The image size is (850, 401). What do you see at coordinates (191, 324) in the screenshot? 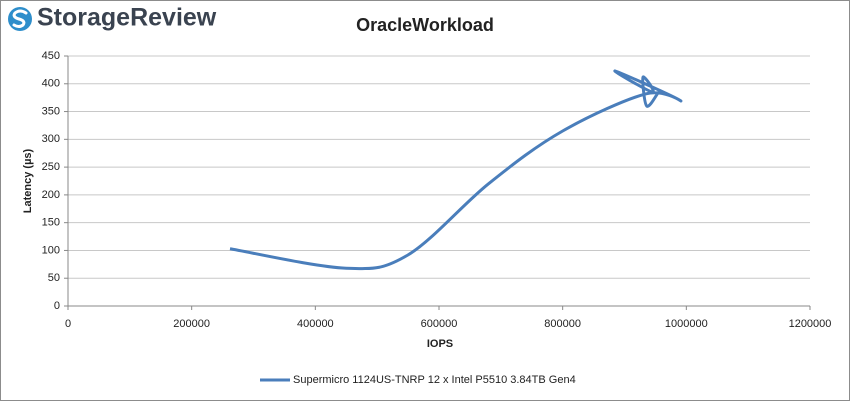
I see `x-tick-label: 200000` at bounding box center [191, 324].